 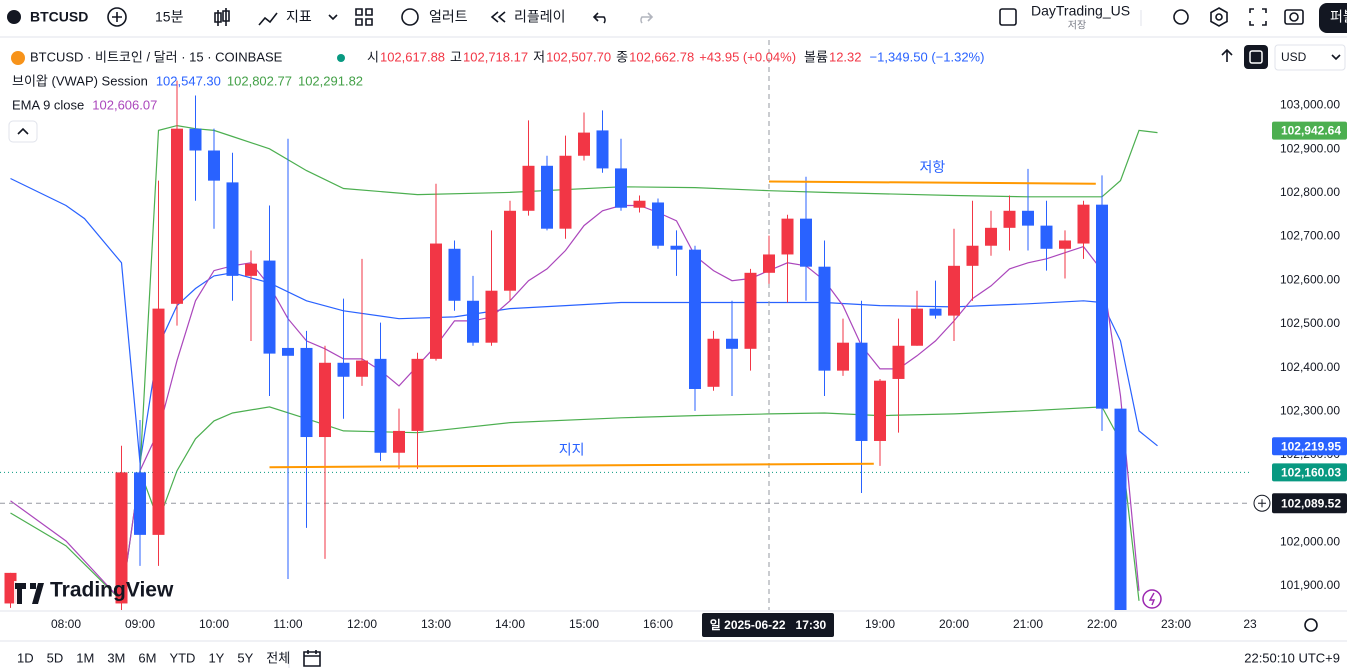 What do you see at coordinates (330, 80) in the screenshot?
I see `indicator-value: 102,291.82` at bounding box center [330, 80].